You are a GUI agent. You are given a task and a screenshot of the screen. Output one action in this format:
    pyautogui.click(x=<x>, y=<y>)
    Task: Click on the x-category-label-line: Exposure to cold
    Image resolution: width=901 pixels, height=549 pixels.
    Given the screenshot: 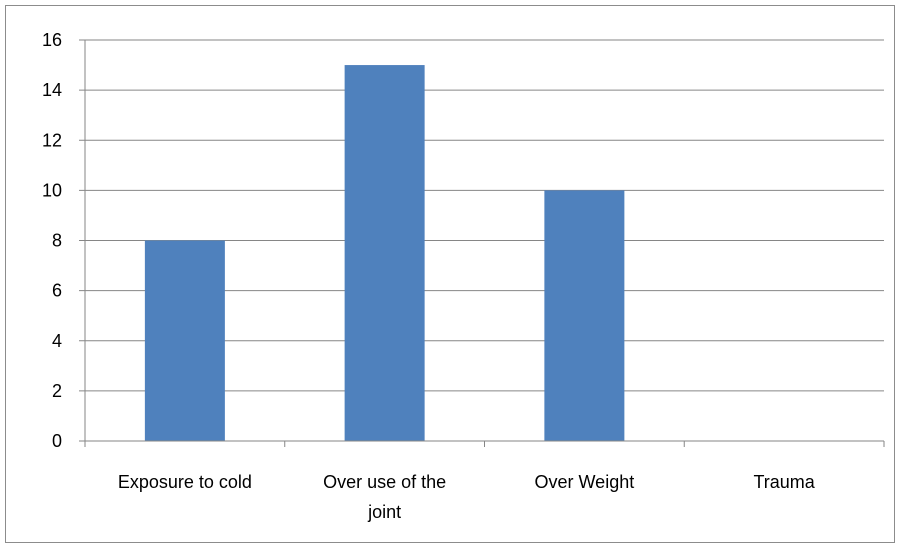 What is the action you would take?
    pyautogui.click(x=185, y=482)
    